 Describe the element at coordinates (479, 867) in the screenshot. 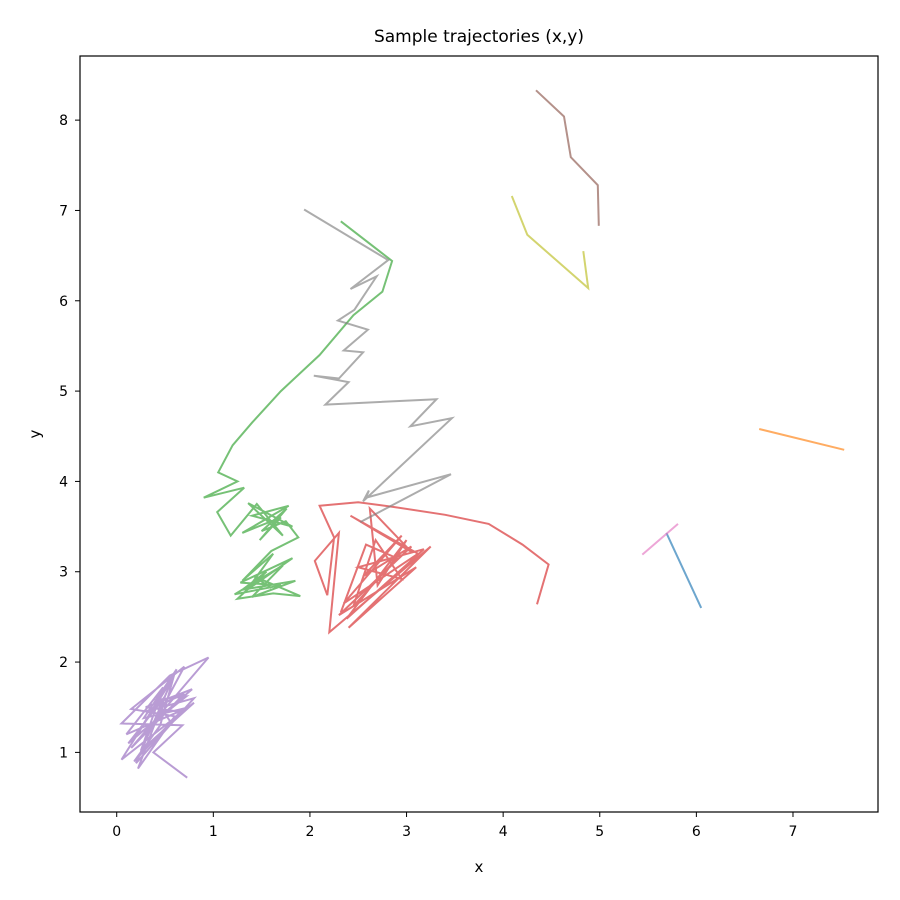

I see `x-axis-label: x` at that location.